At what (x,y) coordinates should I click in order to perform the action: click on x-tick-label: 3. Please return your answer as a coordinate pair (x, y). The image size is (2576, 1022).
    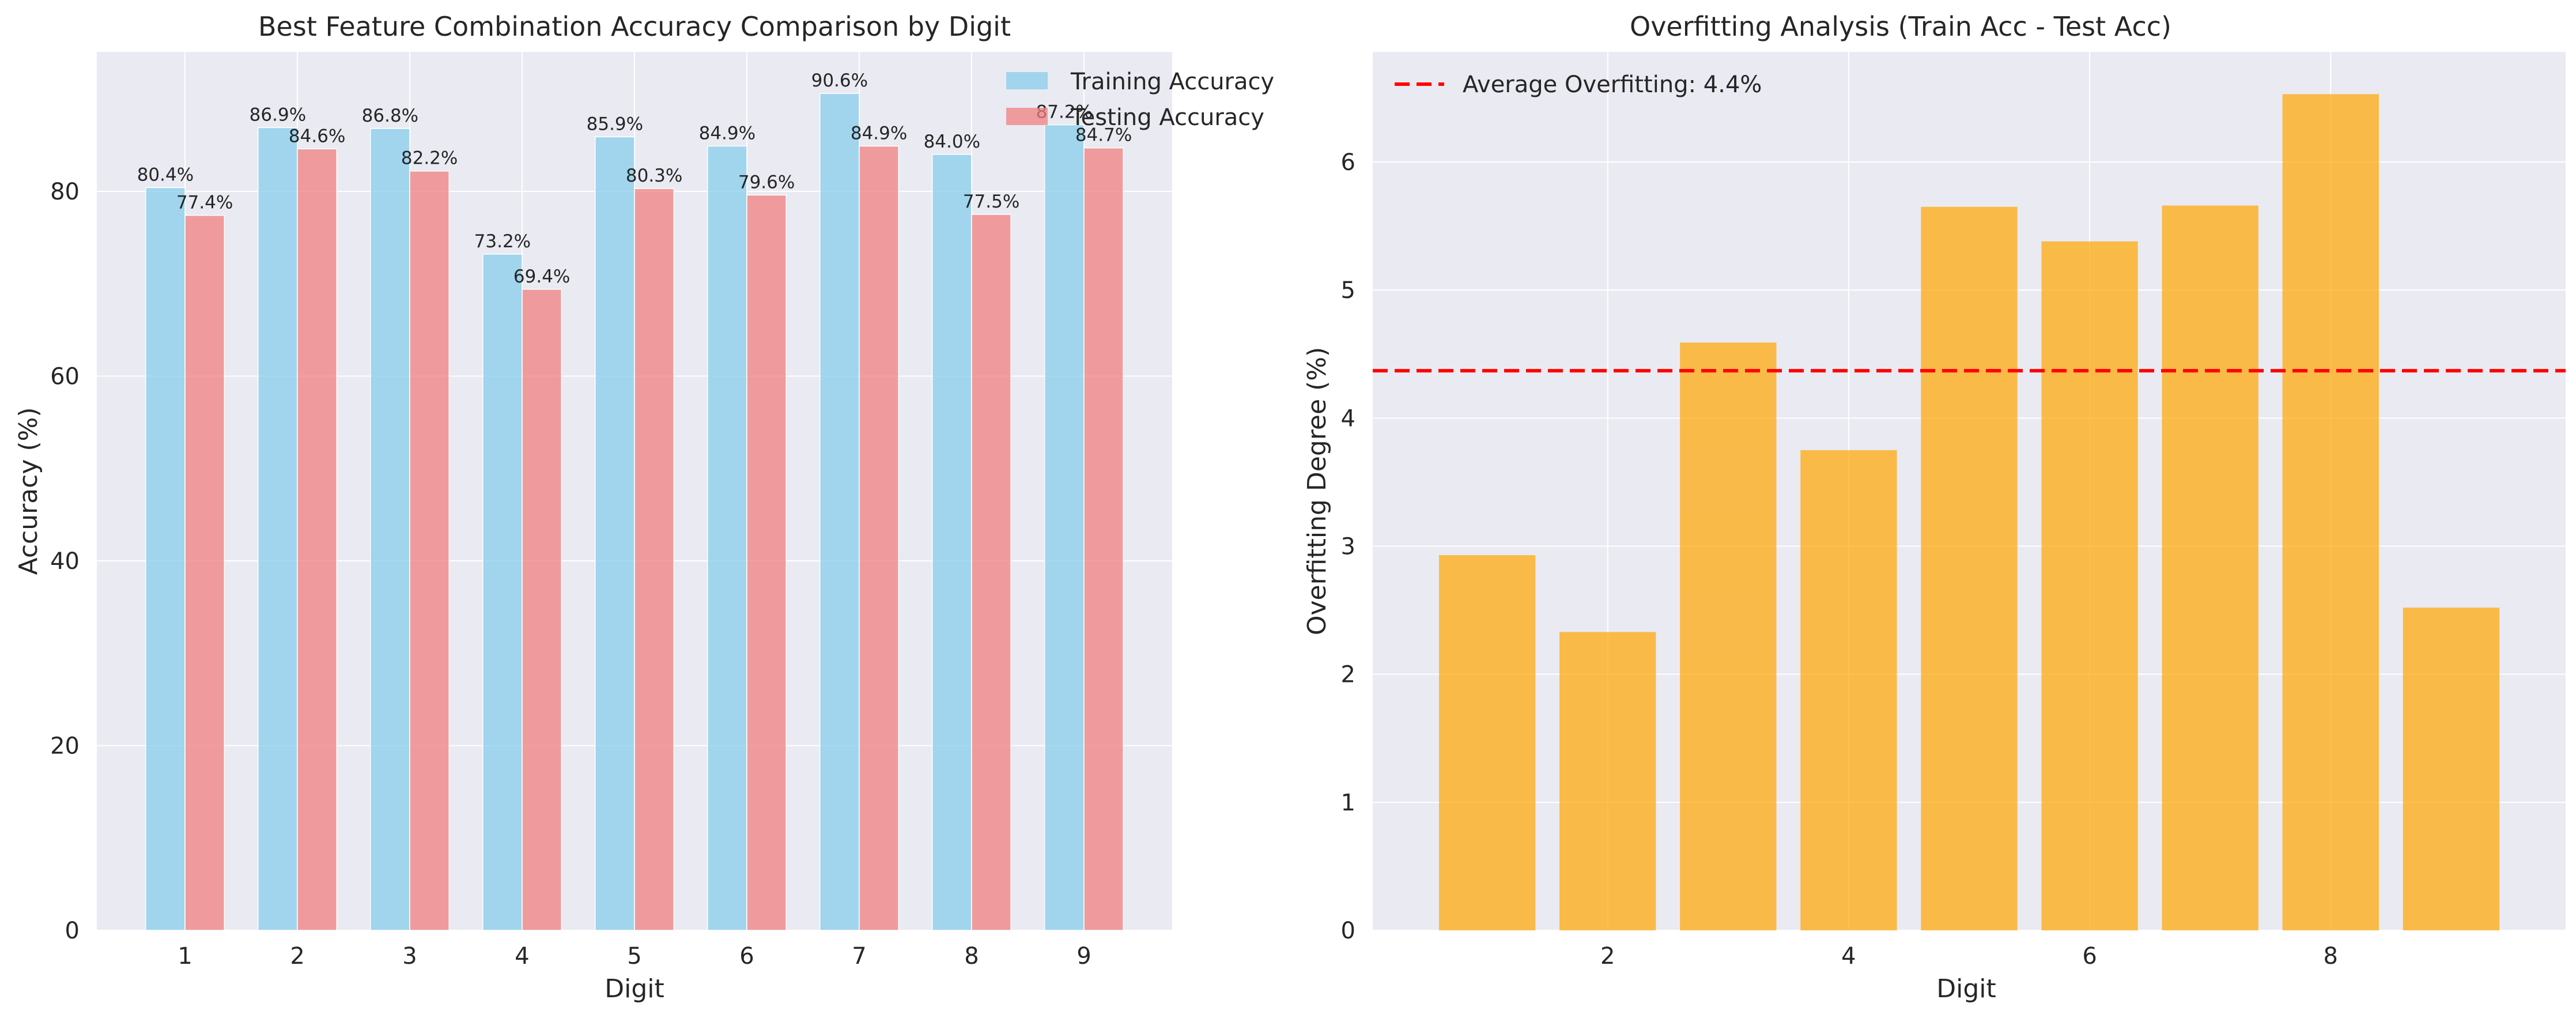
    Looking at the image, I should click on (409, 957).